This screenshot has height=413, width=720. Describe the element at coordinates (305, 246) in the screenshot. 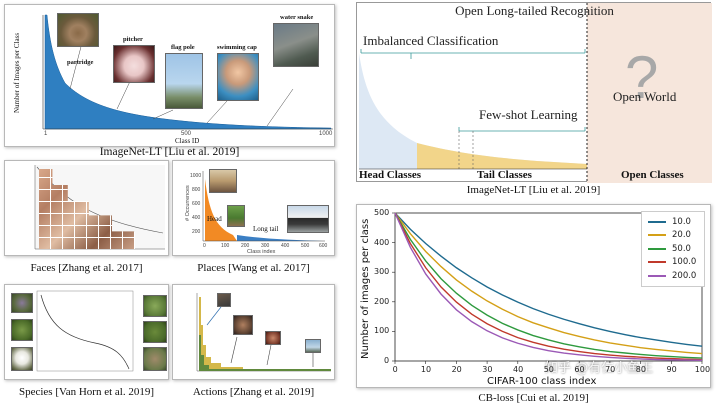

I see `places-xtick-500: 500` at that location.